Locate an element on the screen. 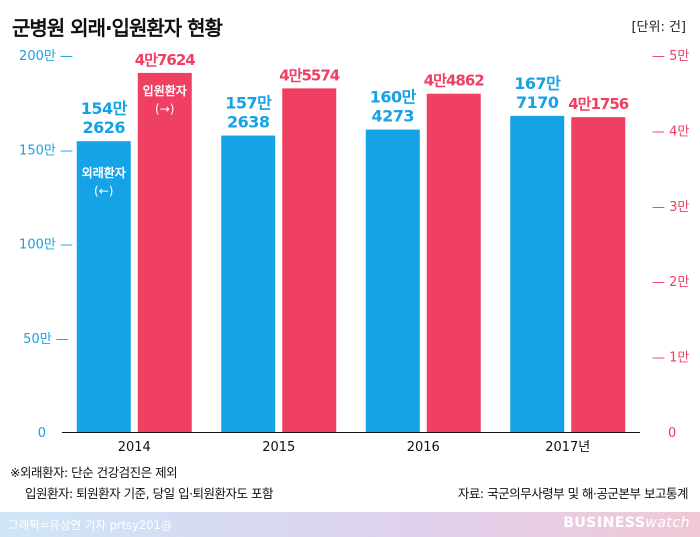 The height and width of the screenshot is (537, 700). right-axis-tick-label: — 2만 is located at coordinates (670, 282).